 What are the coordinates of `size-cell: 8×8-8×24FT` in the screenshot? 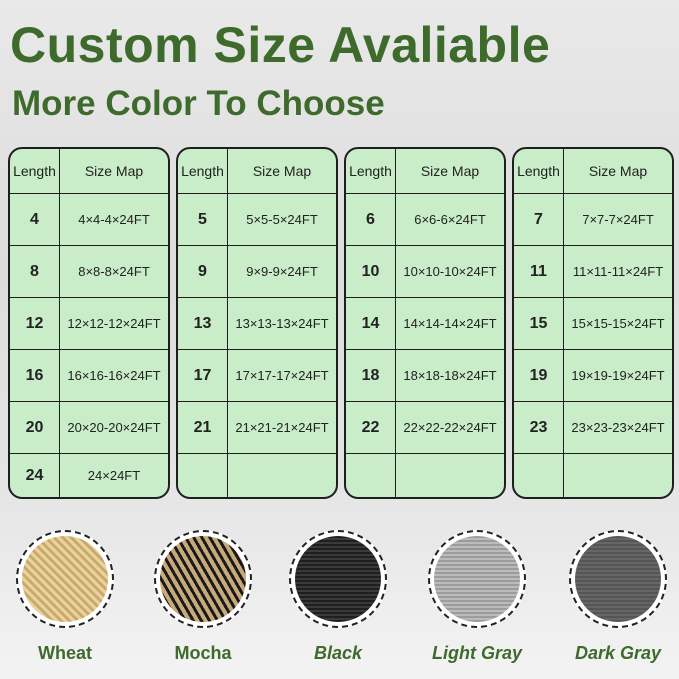 It's located at (114, 272).